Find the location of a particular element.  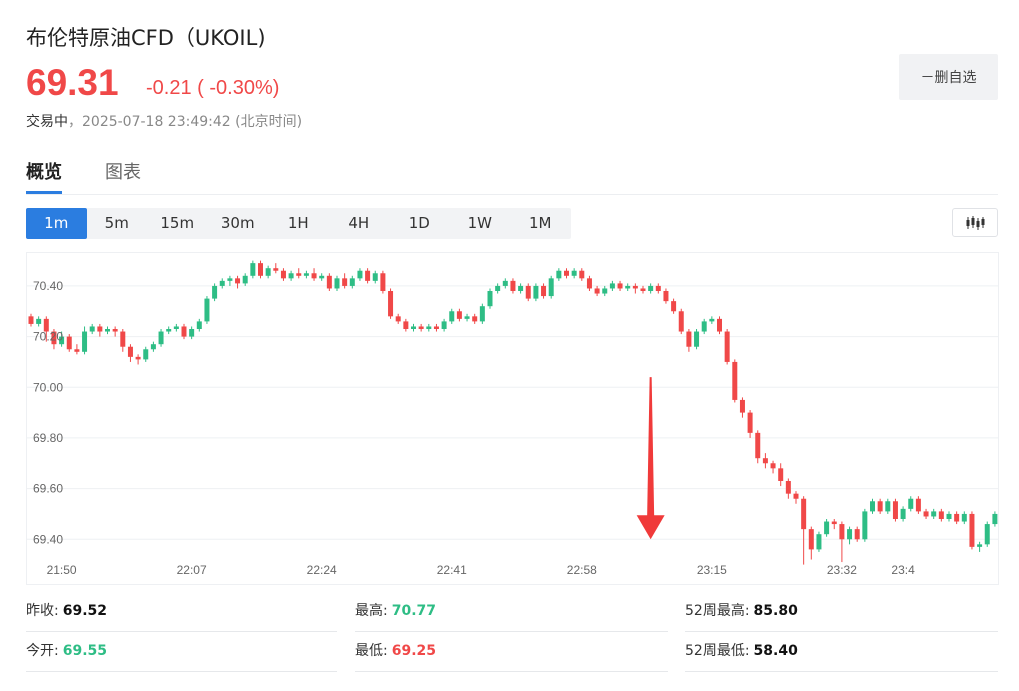

period-30m: 30m is located at coordinates (237, 223).